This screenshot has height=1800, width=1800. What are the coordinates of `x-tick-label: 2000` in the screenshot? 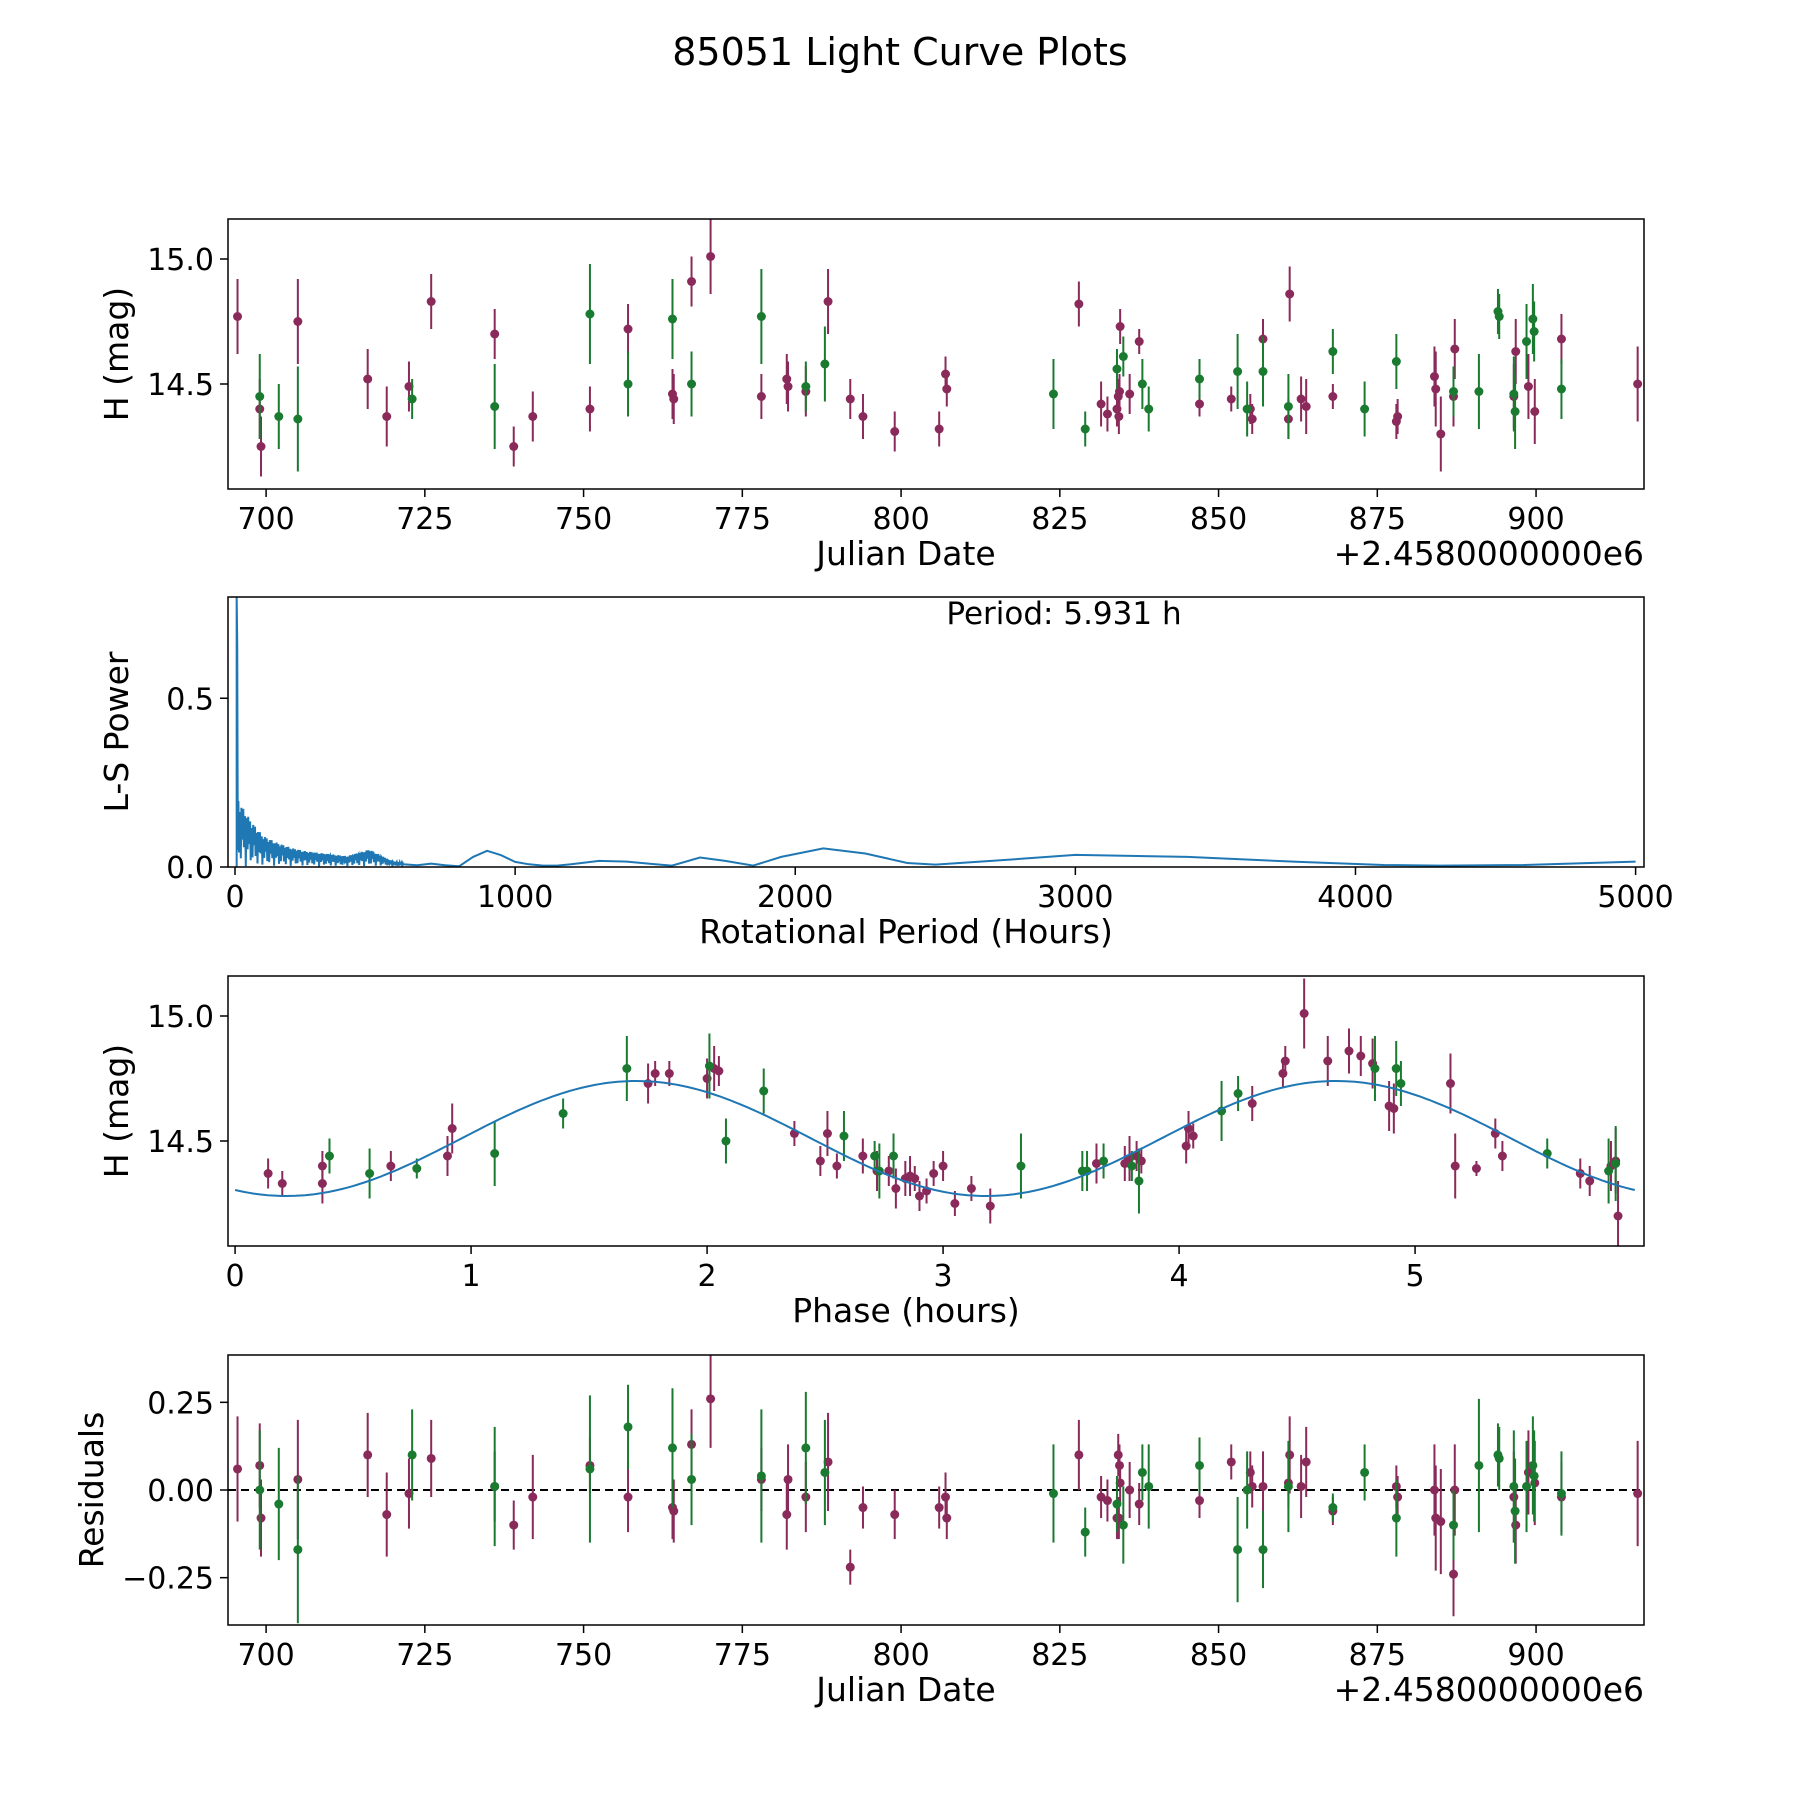 It's located at (795, 897).